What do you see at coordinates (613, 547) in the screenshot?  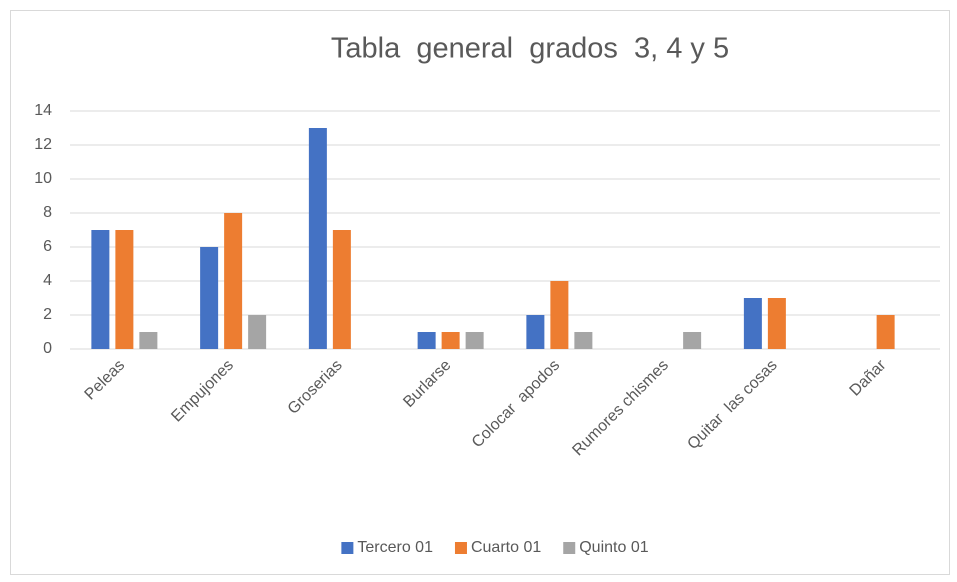 I see `legend-label: Quinto 01` at bounding box center [613, 547].